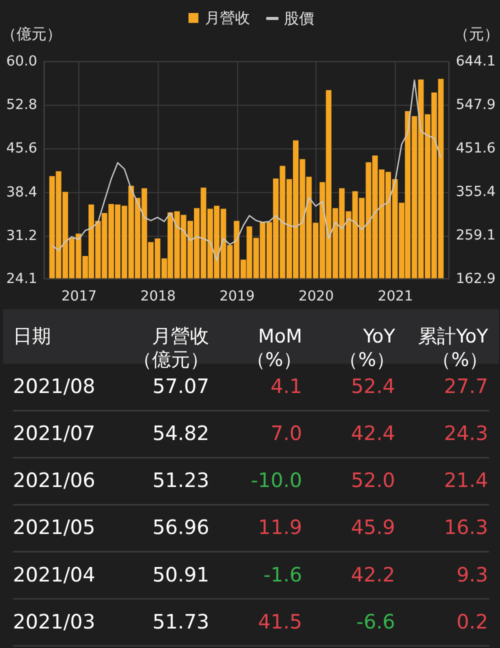 This screenshot has width=500, height=648. Describe the element at coordinates (171, 349) in the screenshot. I see `category-label: 月營收（億元）` at that location.